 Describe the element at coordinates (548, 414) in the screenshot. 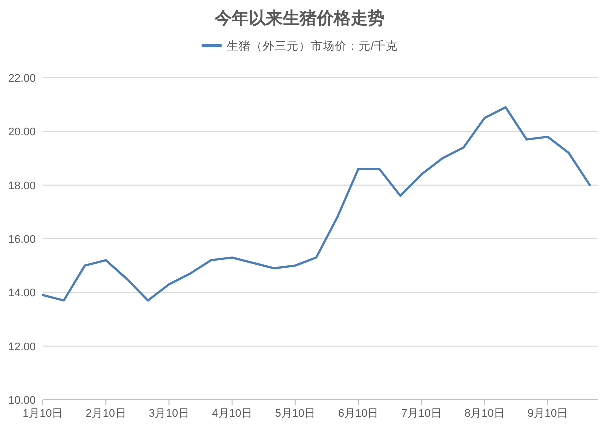

I see `x-tick-label: 9月10日` at that location.